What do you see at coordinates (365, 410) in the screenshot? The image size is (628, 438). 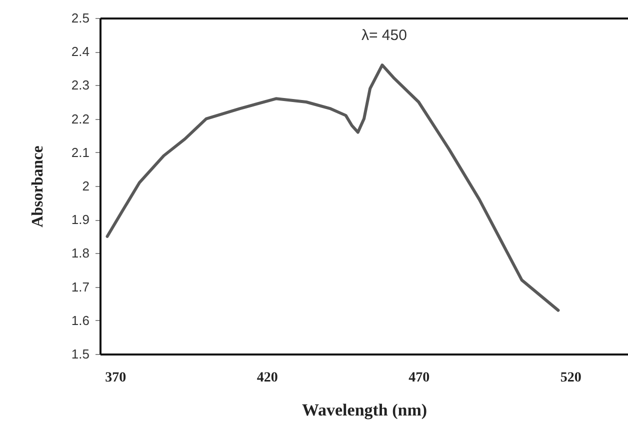 I see `x-axis-title: Wavelength (nm)` at bounding box center [365, 410].